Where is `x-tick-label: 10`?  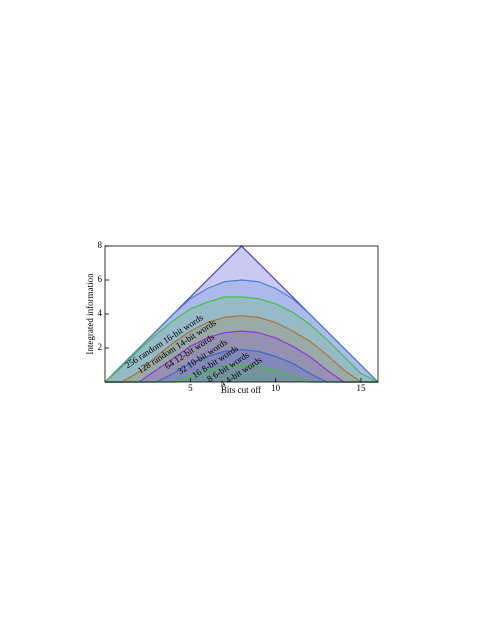 x-tick-label: 10 is located at coordinates (276, 388).